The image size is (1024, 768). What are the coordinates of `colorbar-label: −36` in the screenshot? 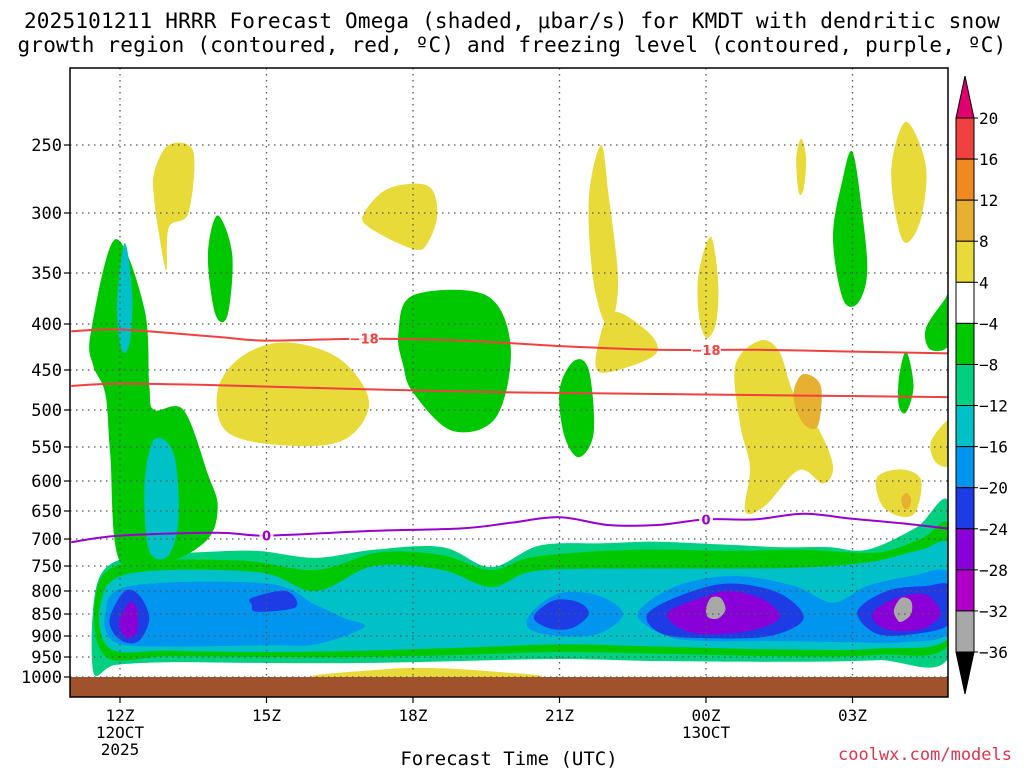 It's located at (993, 652).